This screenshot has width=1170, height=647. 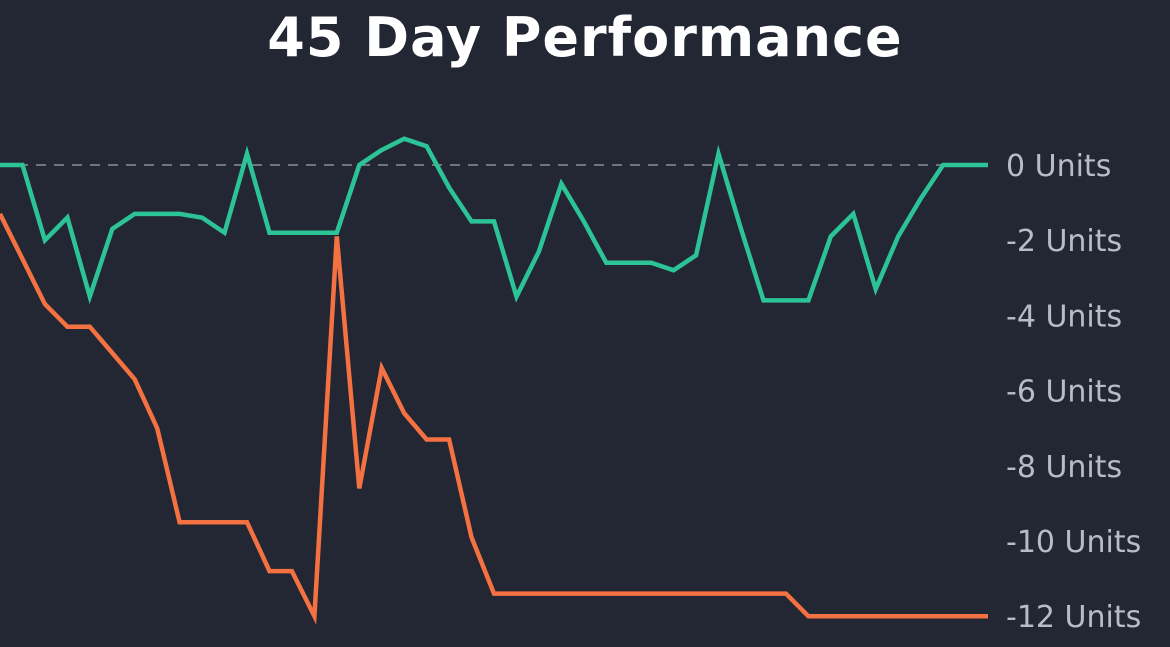 What do you see at coordinates (1073, 617) in the screenshot?
I see `y-tick-label: -12 Units` at bounding box center [1073, 617].